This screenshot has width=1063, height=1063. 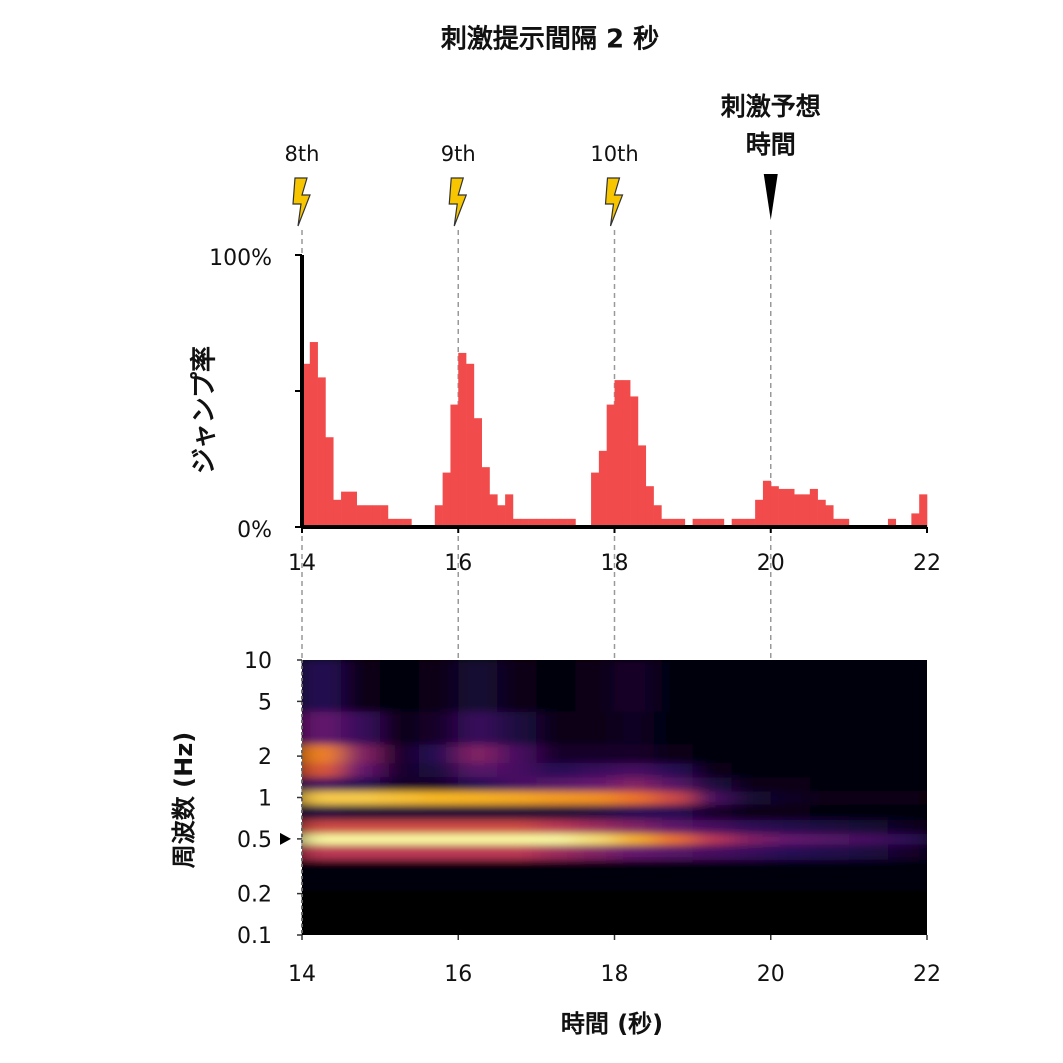 I want to click on annotation-label: 9th, so click(x=458, y=154).